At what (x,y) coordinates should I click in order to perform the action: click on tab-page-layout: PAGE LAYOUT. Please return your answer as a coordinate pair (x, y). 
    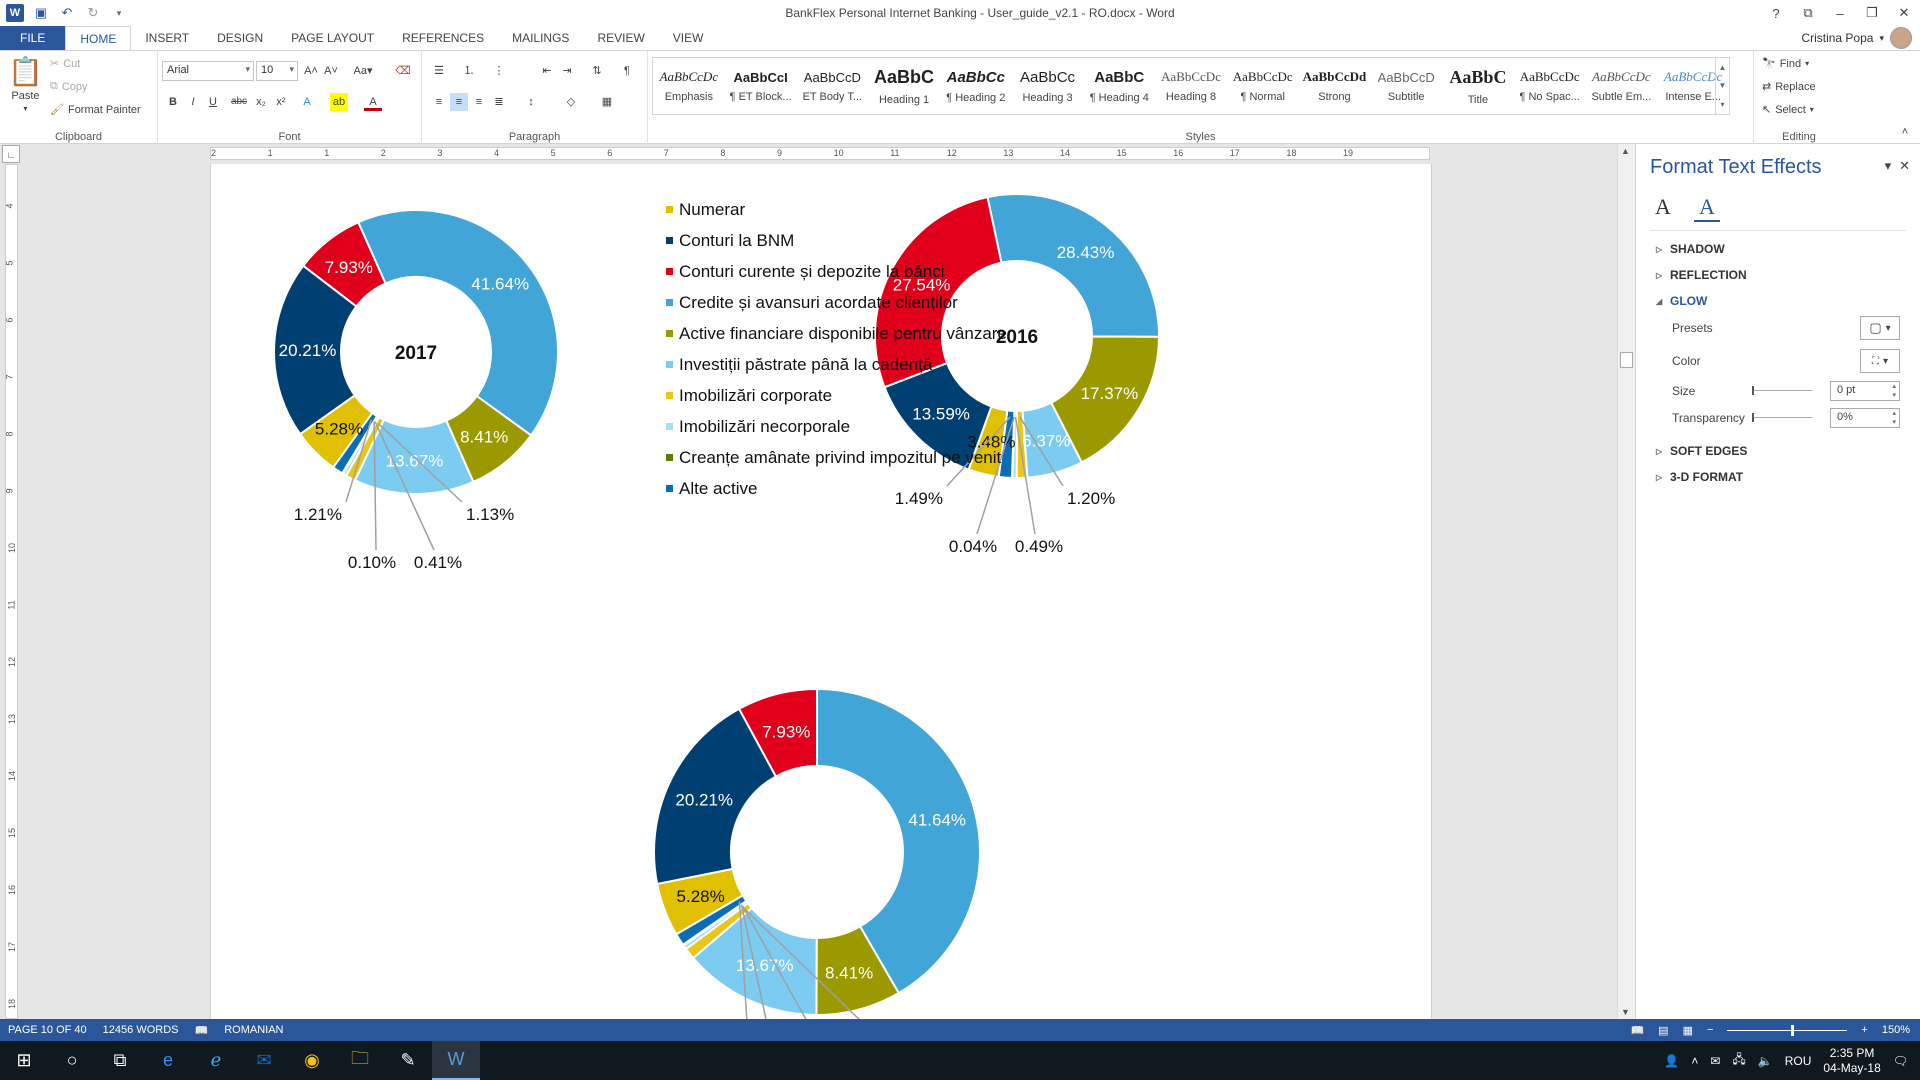
    Looking at the image, I should click on (333, 38).